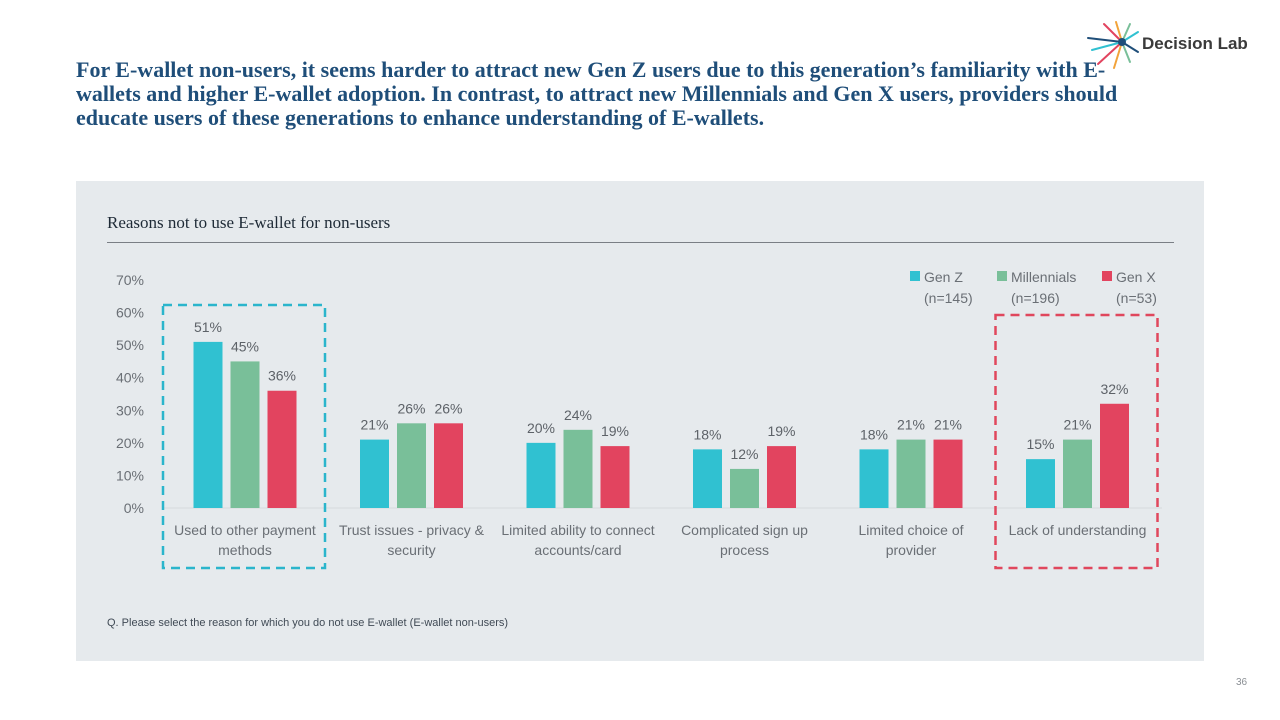 Image resolution: width=1280 pixels, height=720 pixels. Describe the element at coordinates (1107, 276) in the screenshot. I see `legend-swatch-gen-x` at that location.